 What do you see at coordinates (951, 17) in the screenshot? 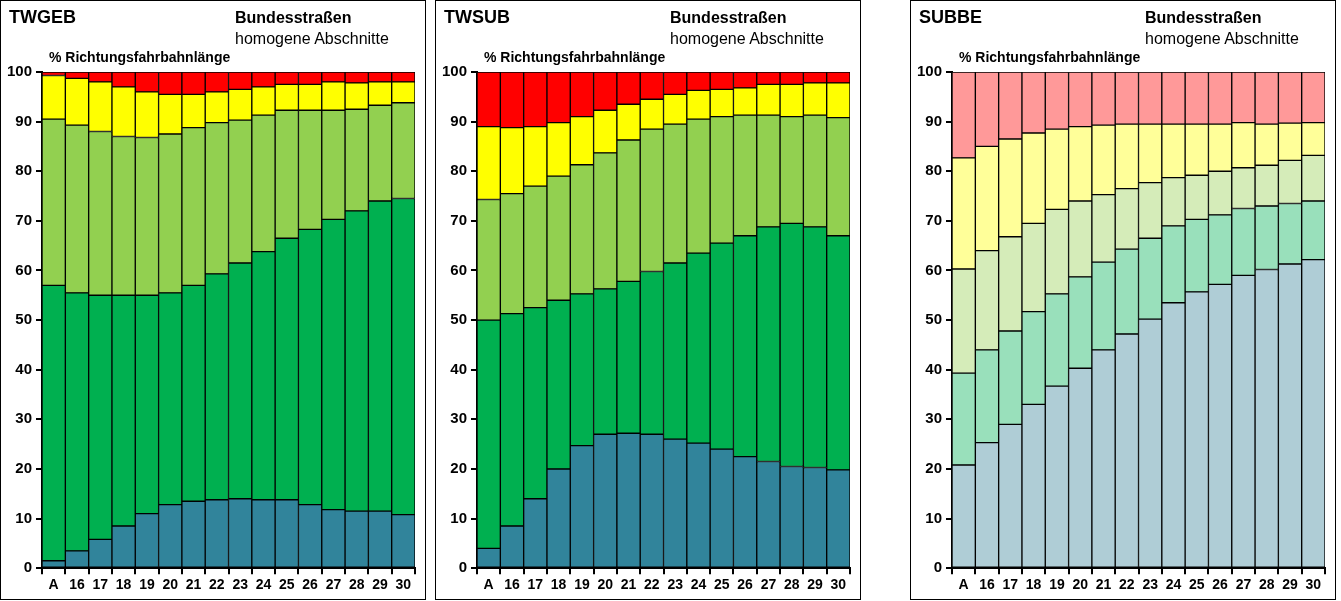
I see `chart-title: SUBBE` at bounding box center [951, 17].